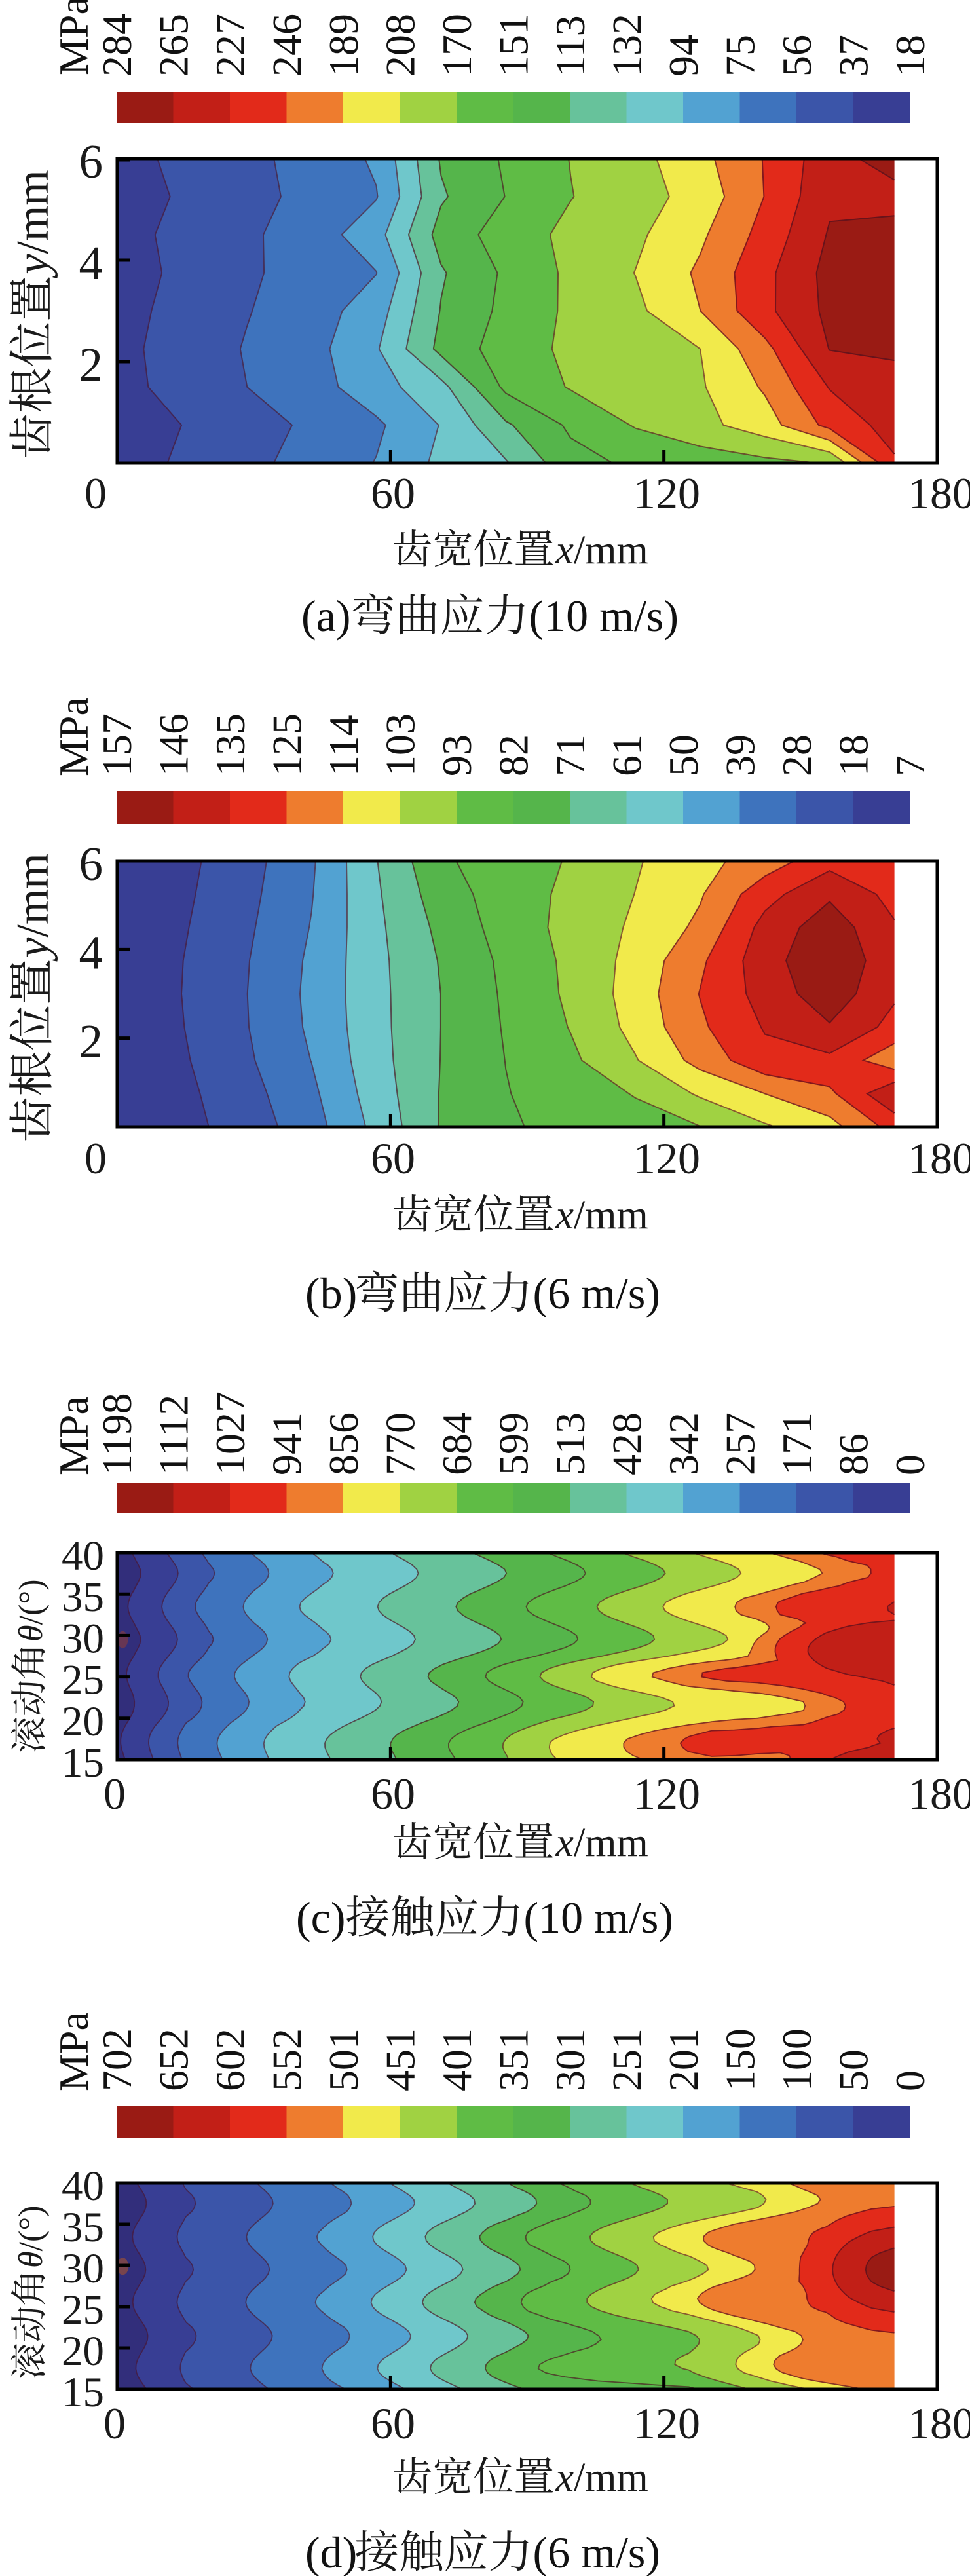 This screenshot has height=2576, width=970. Describe the element at coordinates (457, 755) in the screenshot. I see `svg-text: 93` at that location.